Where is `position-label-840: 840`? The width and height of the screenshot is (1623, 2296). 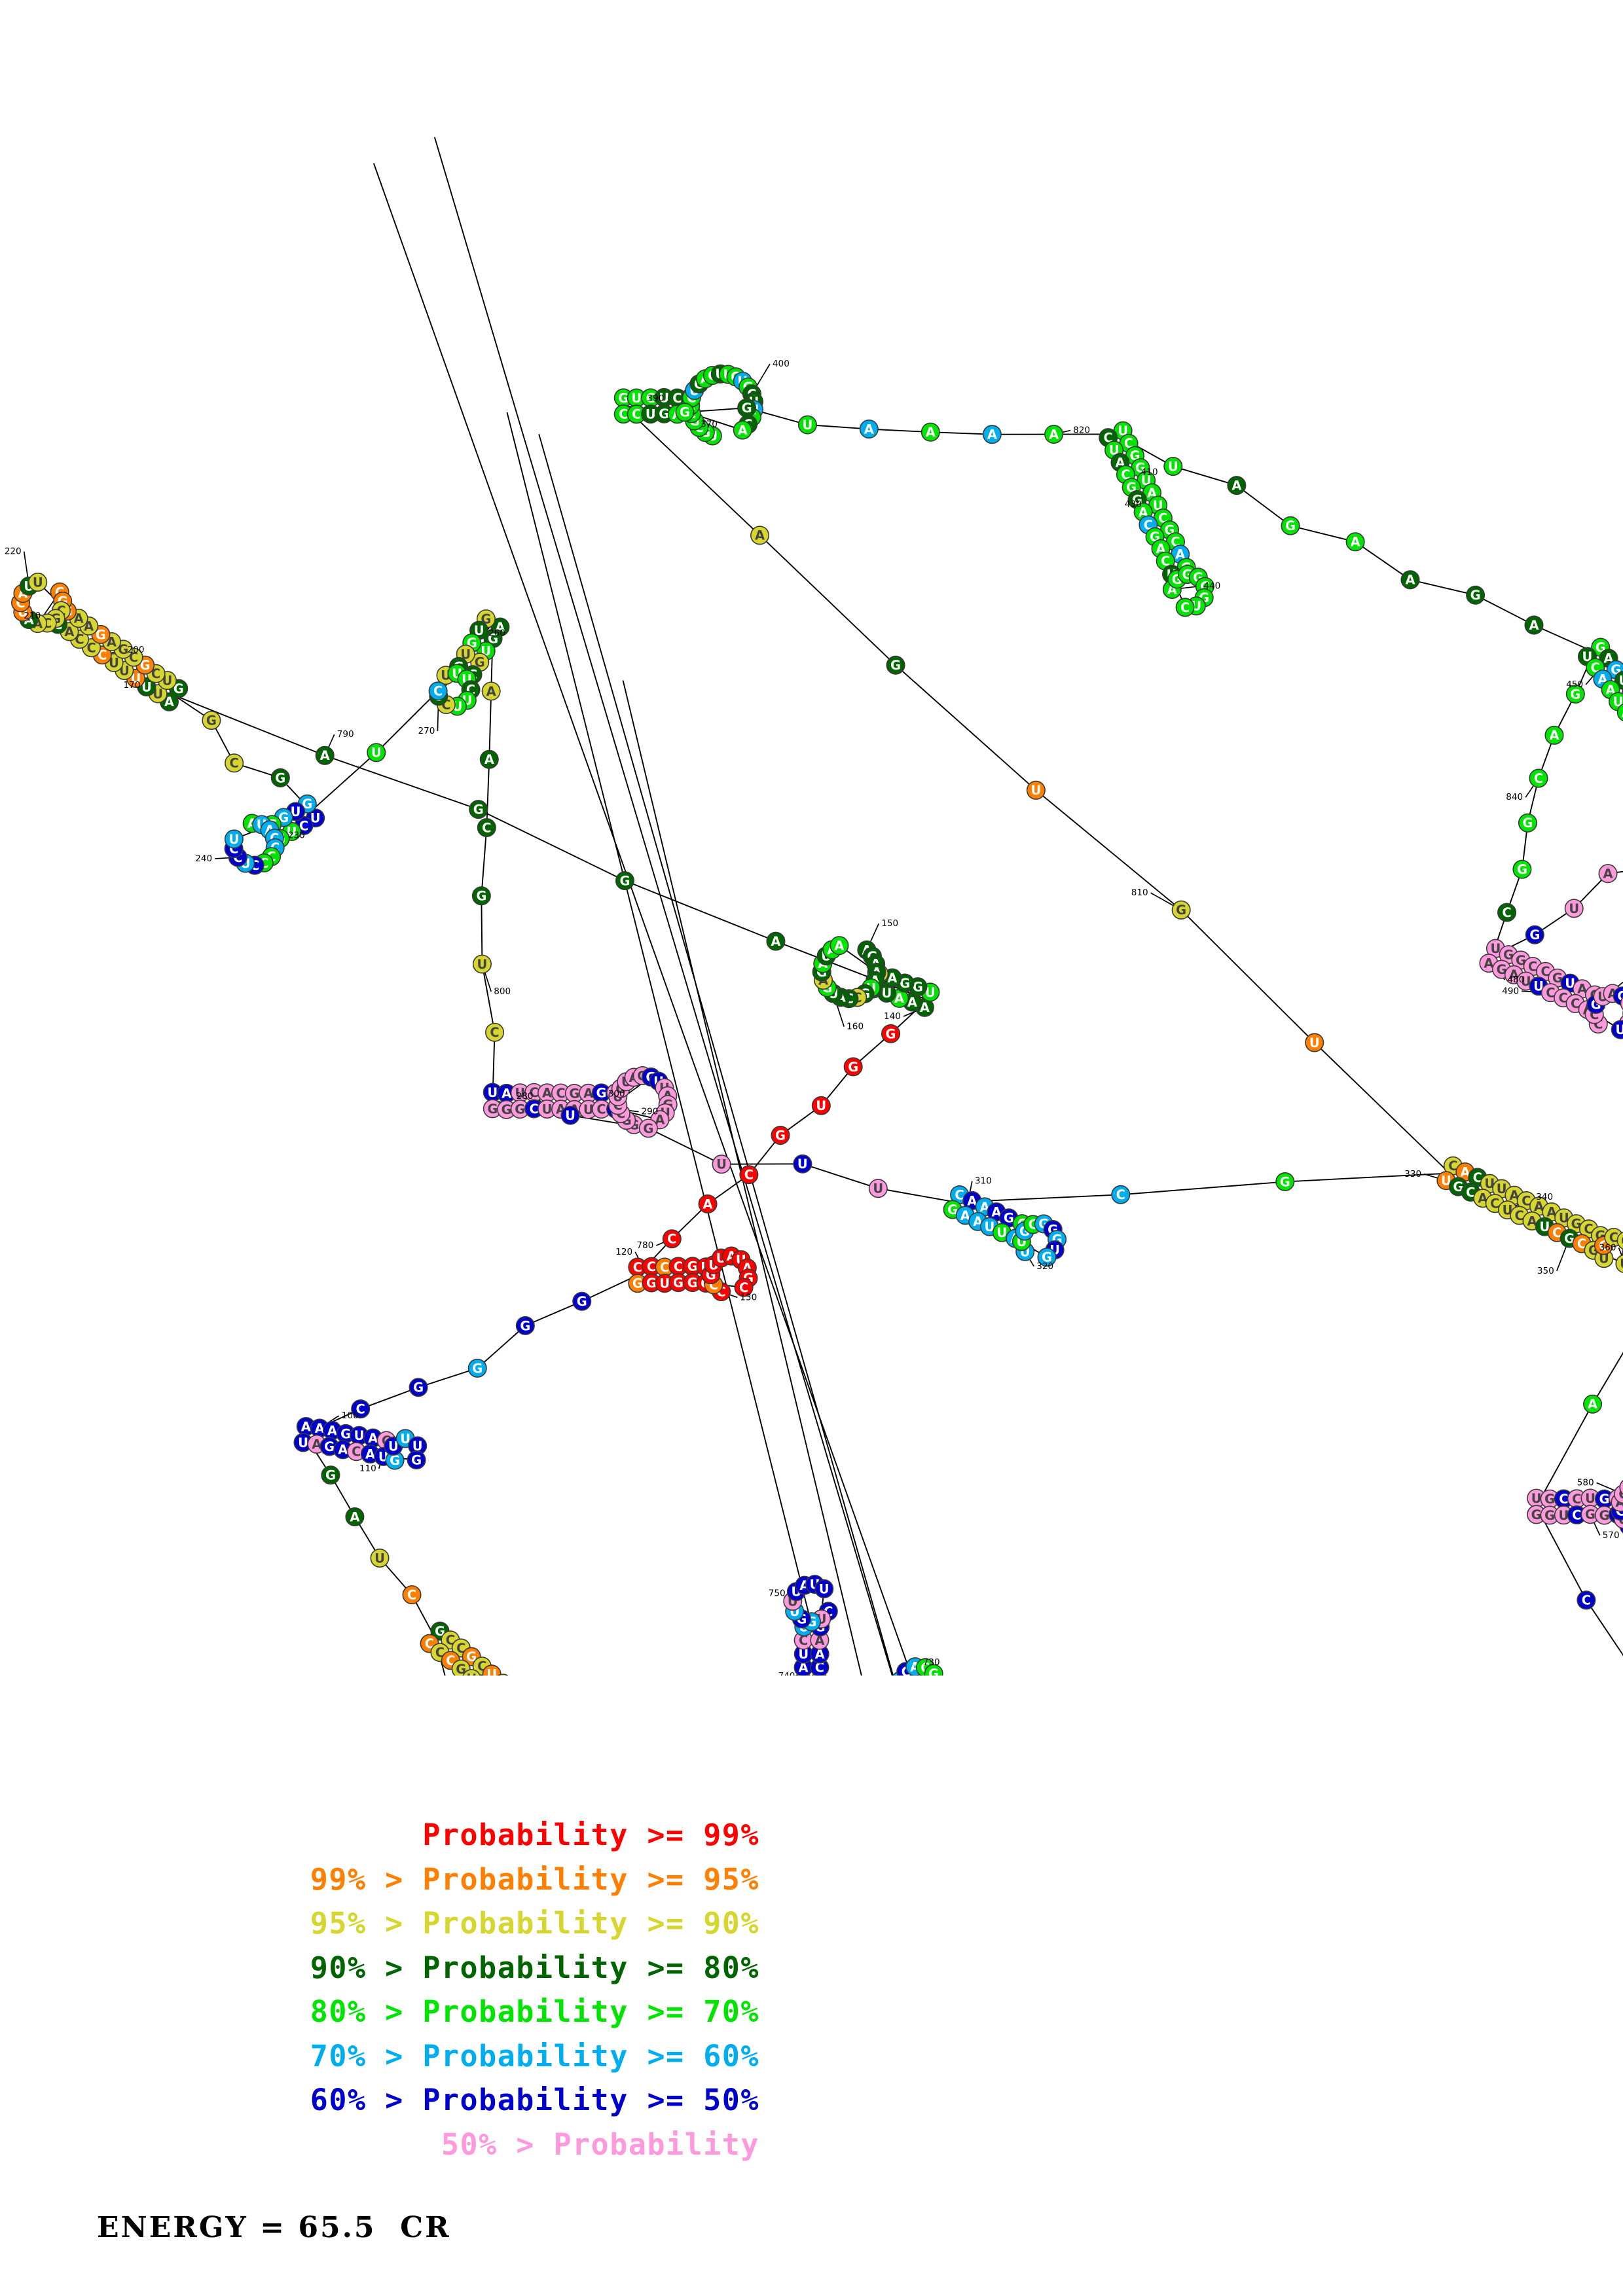 position-label-840: 840 is located at coordinates (1514, 797).